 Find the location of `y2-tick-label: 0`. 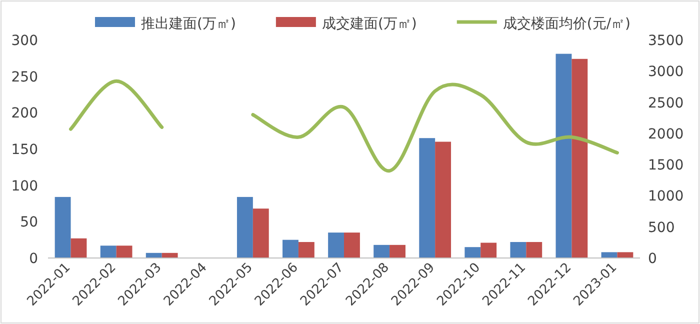

y2-tick-label: 0 is located at coordinates (652, 259).